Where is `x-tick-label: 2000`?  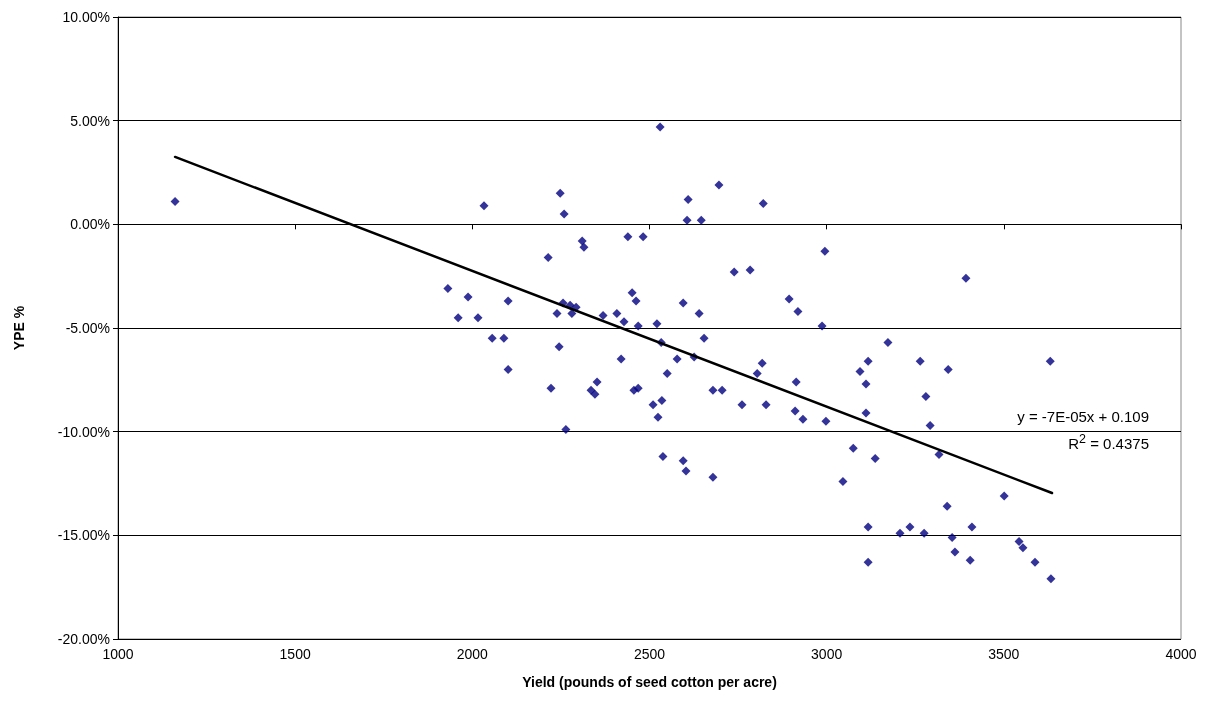
x-tick-label: 2000 is located at coordinates (472, 654).